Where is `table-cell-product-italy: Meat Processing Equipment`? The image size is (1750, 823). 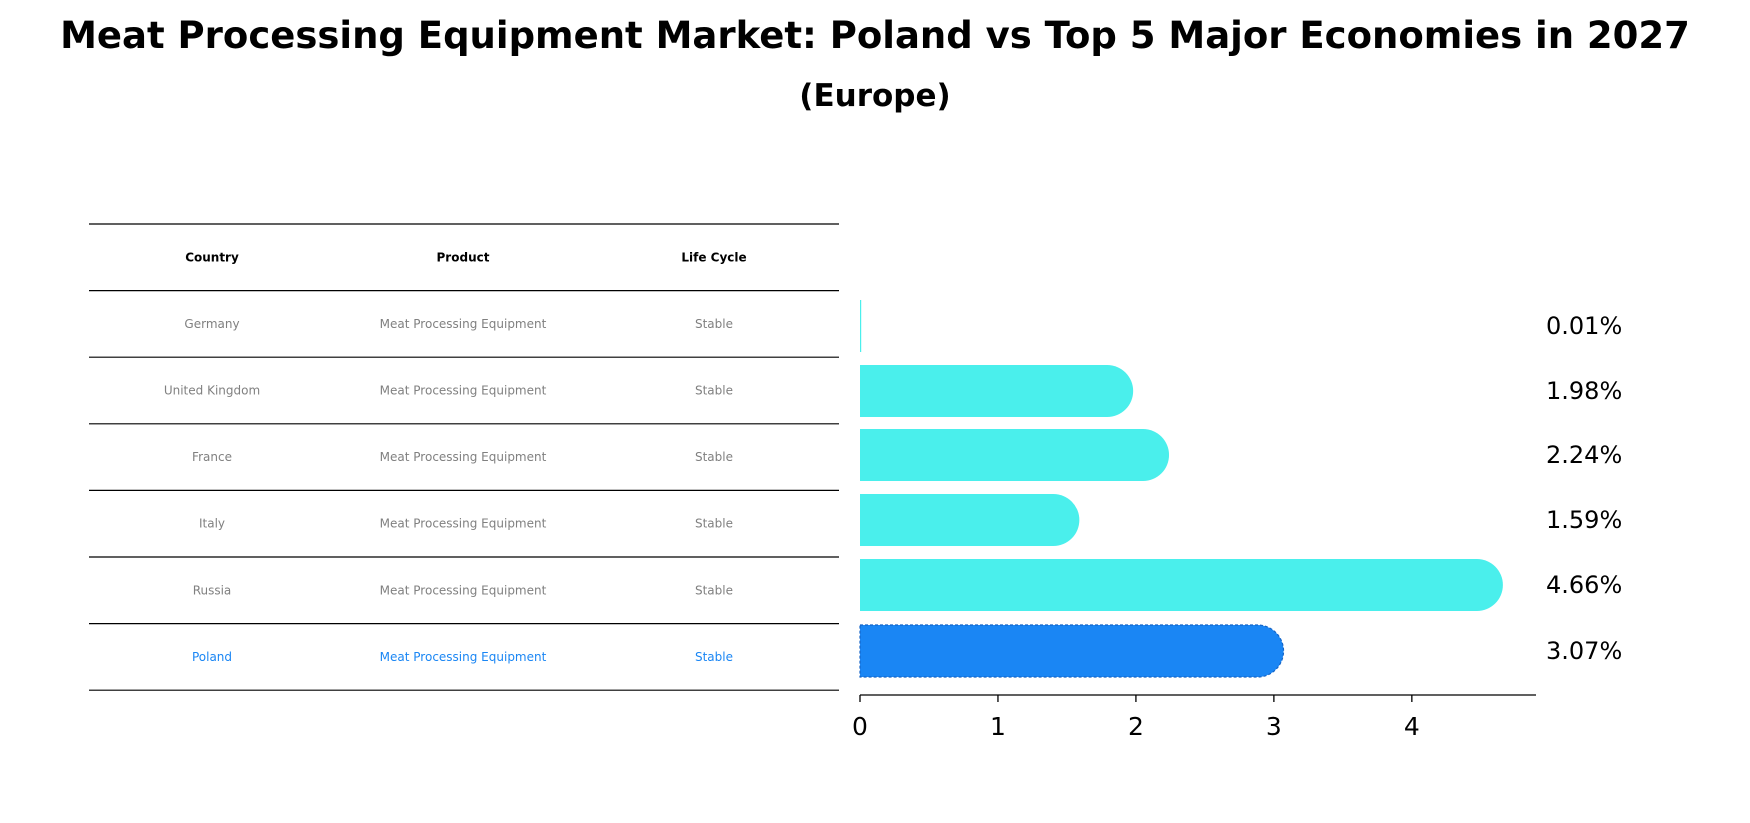 table-cell-product-italy: Meat Processing Equipment is located at coordinates (463, 524).